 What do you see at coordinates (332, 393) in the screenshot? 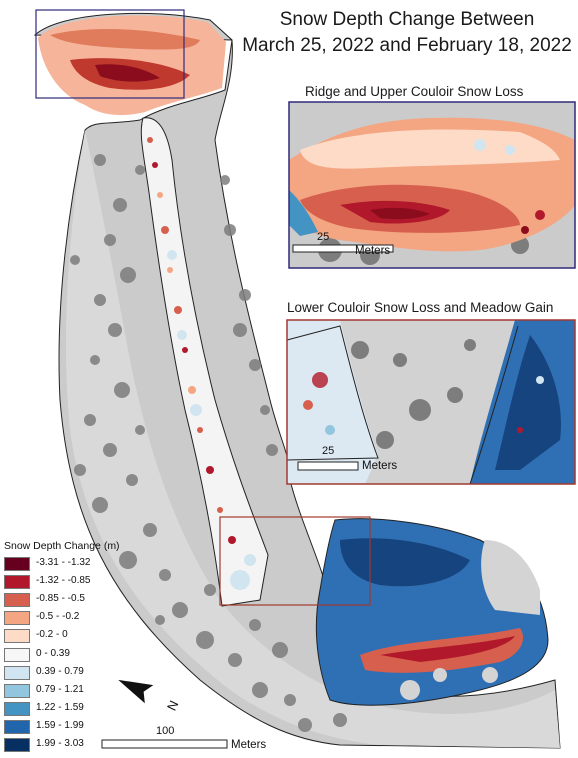
I see `inset-bottom-couloir-edge` at bounding box center [332, 393].